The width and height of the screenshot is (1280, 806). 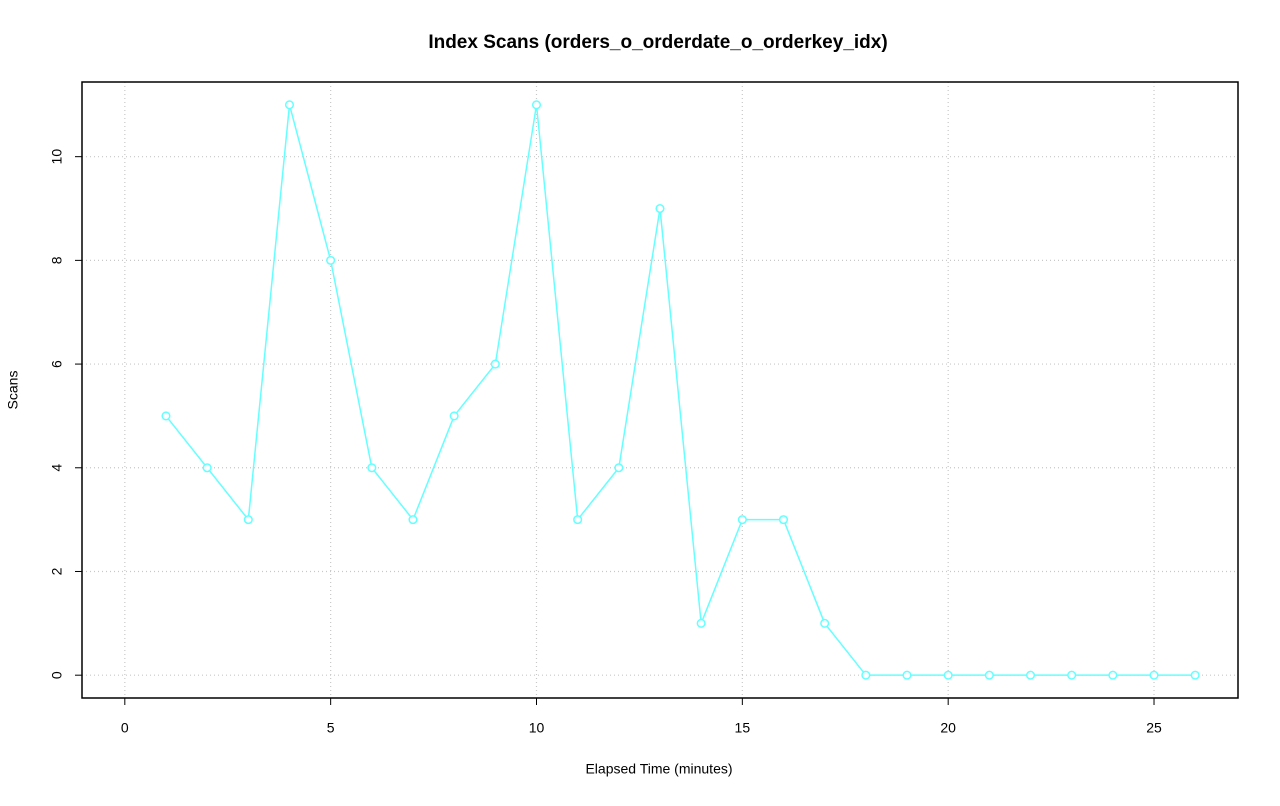 What do you see at coordinates (13, 390) in the screenshot?
I see `y-axis-label: Scans` at bounding box center [13, 390].